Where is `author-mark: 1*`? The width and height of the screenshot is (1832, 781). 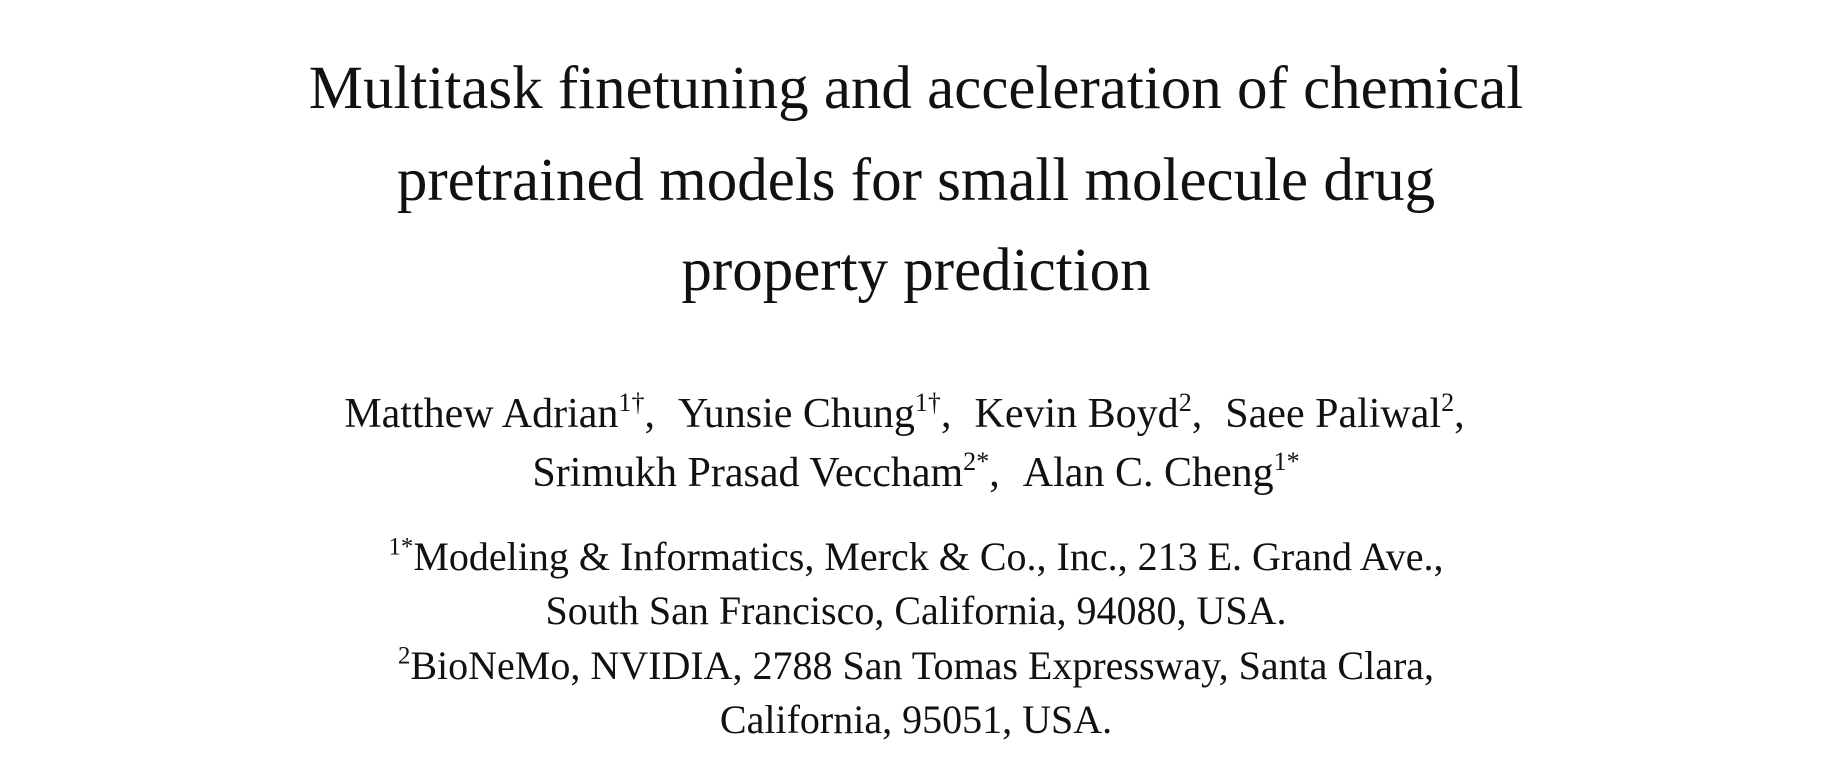 author-mark: 1* is located at coordinates (1286, 461).